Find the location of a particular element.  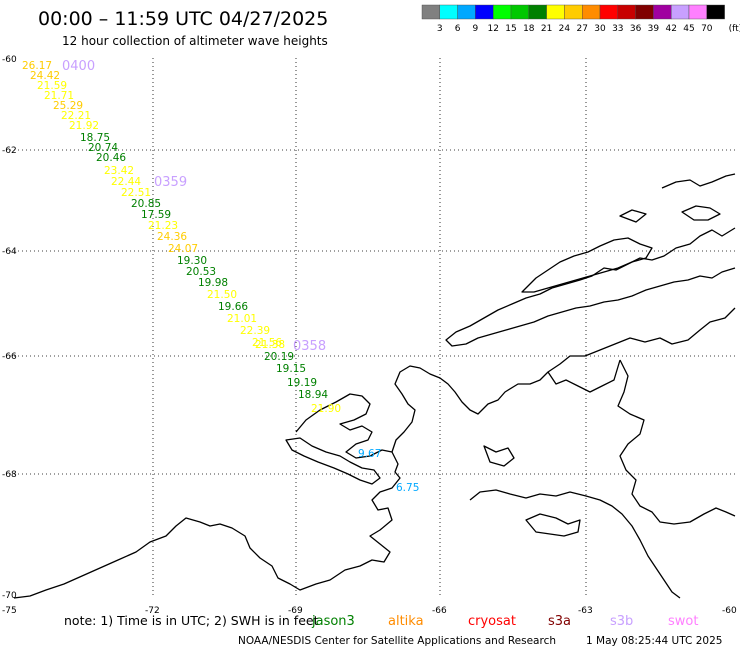

latitude-labels: -60 -62 -64 -66 -68 -70 is located at coordinates (9, 328).